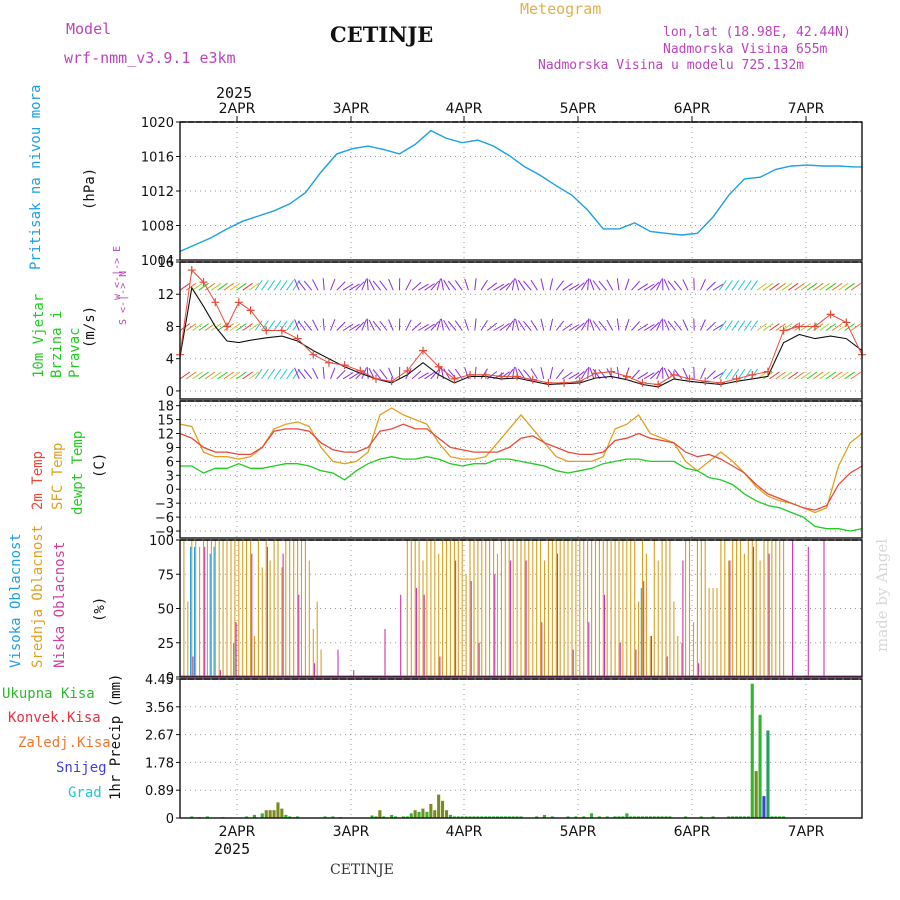 The image size is (900, 900). What do you see at coordinates (165, 263) in the screenshot?
I see `wind-tick-16: 16` at bounding box center [165, 263].